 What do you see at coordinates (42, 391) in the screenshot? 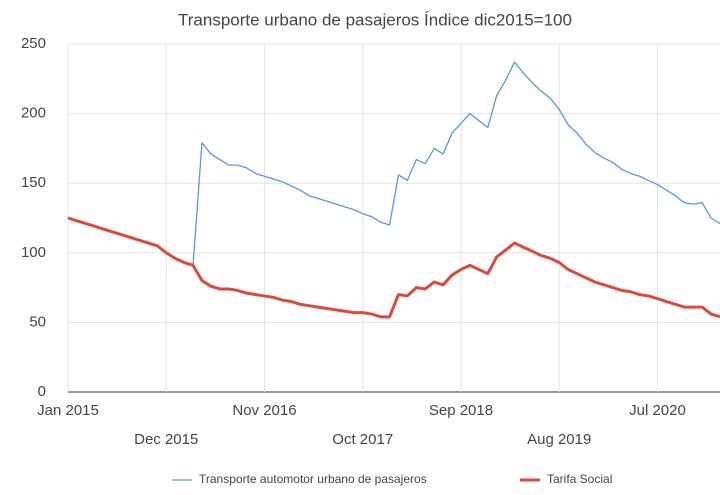
I see `y-tick-label: 0` at bounding box center [42, 391].